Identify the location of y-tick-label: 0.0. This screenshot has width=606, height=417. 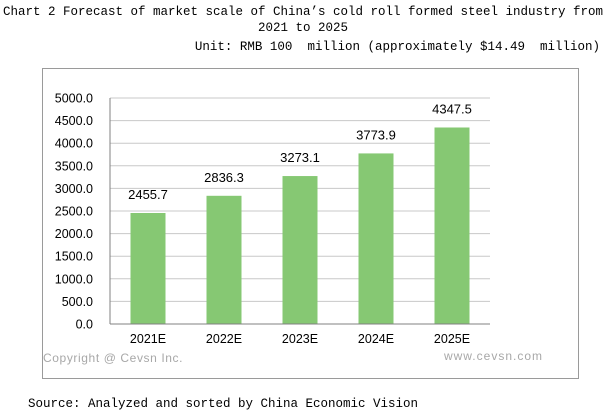
(84, 325).